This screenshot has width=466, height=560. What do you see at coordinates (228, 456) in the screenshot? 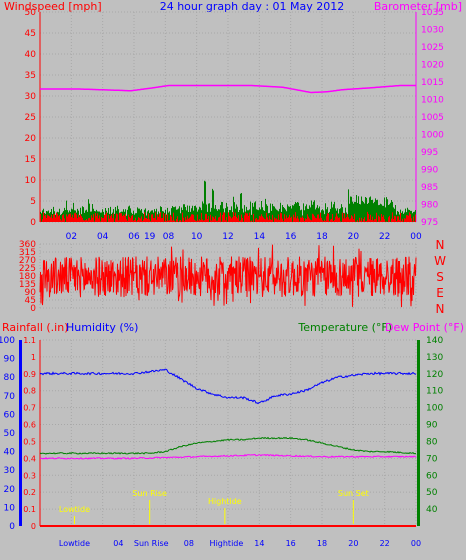
I see `dewpoint-line` at bounding box center [228, 456].